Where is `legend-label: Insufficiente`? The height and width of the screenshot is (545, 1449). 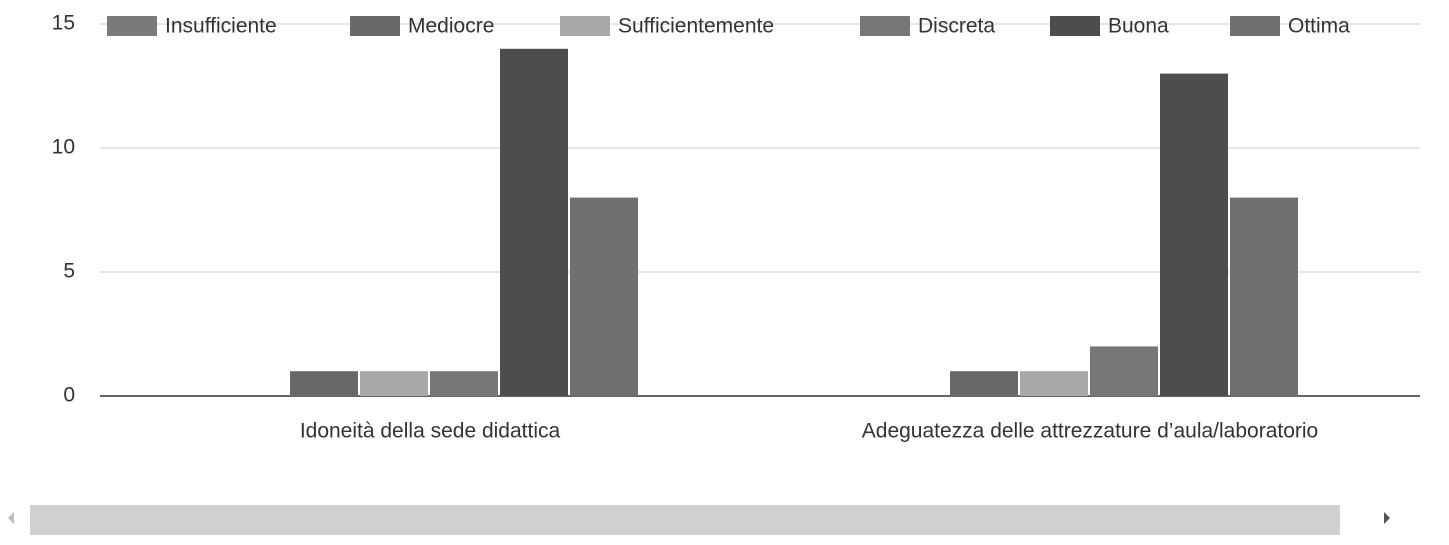
legend-label: Insufficiente is located at coordinates (221, 26).